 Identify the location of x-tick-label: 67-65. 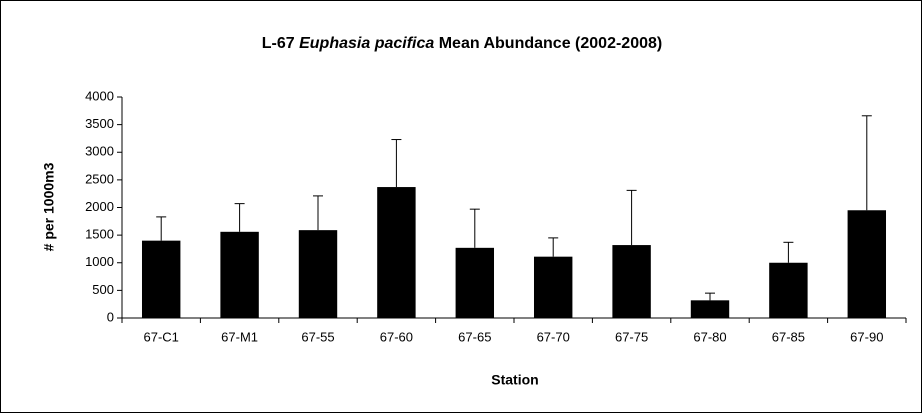
(474, 336).